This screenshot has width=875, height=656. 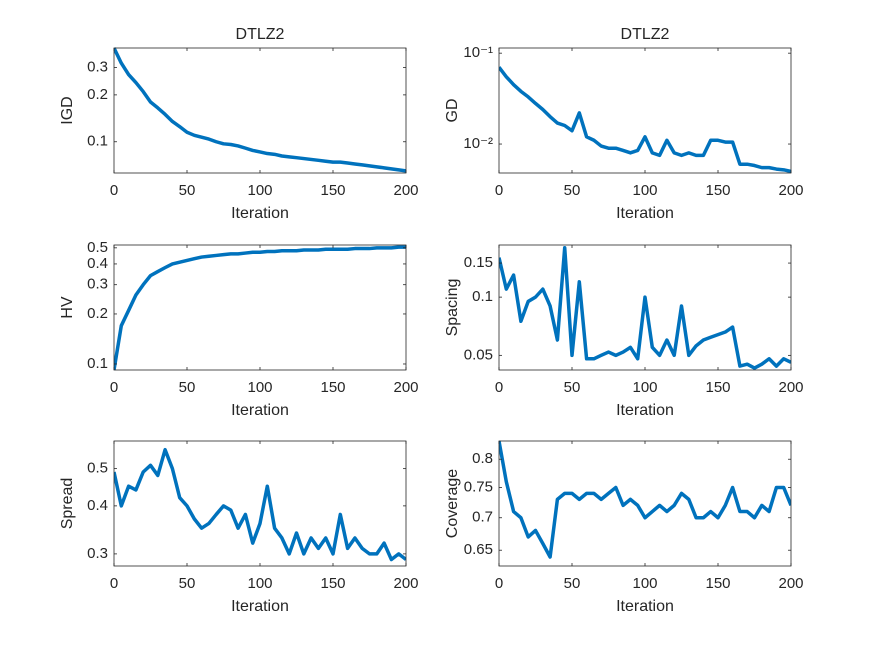 I want to click on y-tick-label: 0.05, so click(x=478, y=354).